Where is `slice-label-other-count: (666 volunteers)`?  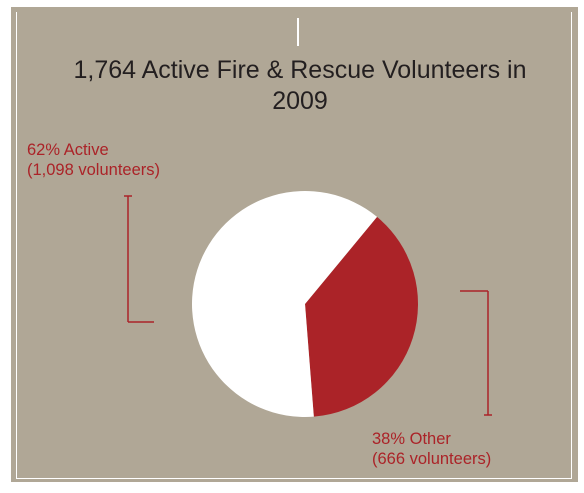 slice-label-other-count: (666 volunteers) is located at coordinates (432, 459).